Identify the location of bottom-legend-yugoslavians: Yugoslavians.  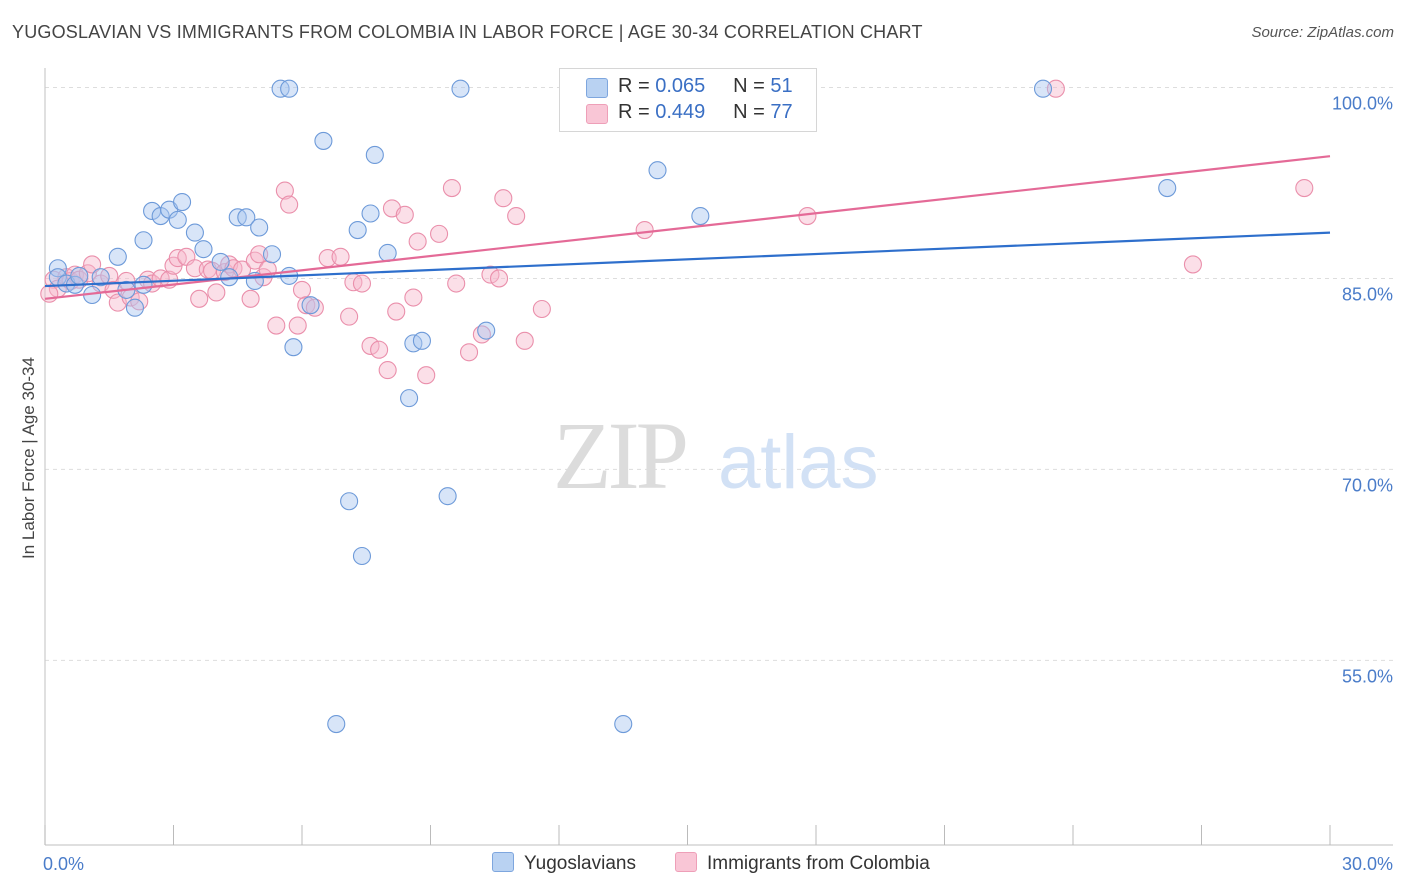
(564, 863).